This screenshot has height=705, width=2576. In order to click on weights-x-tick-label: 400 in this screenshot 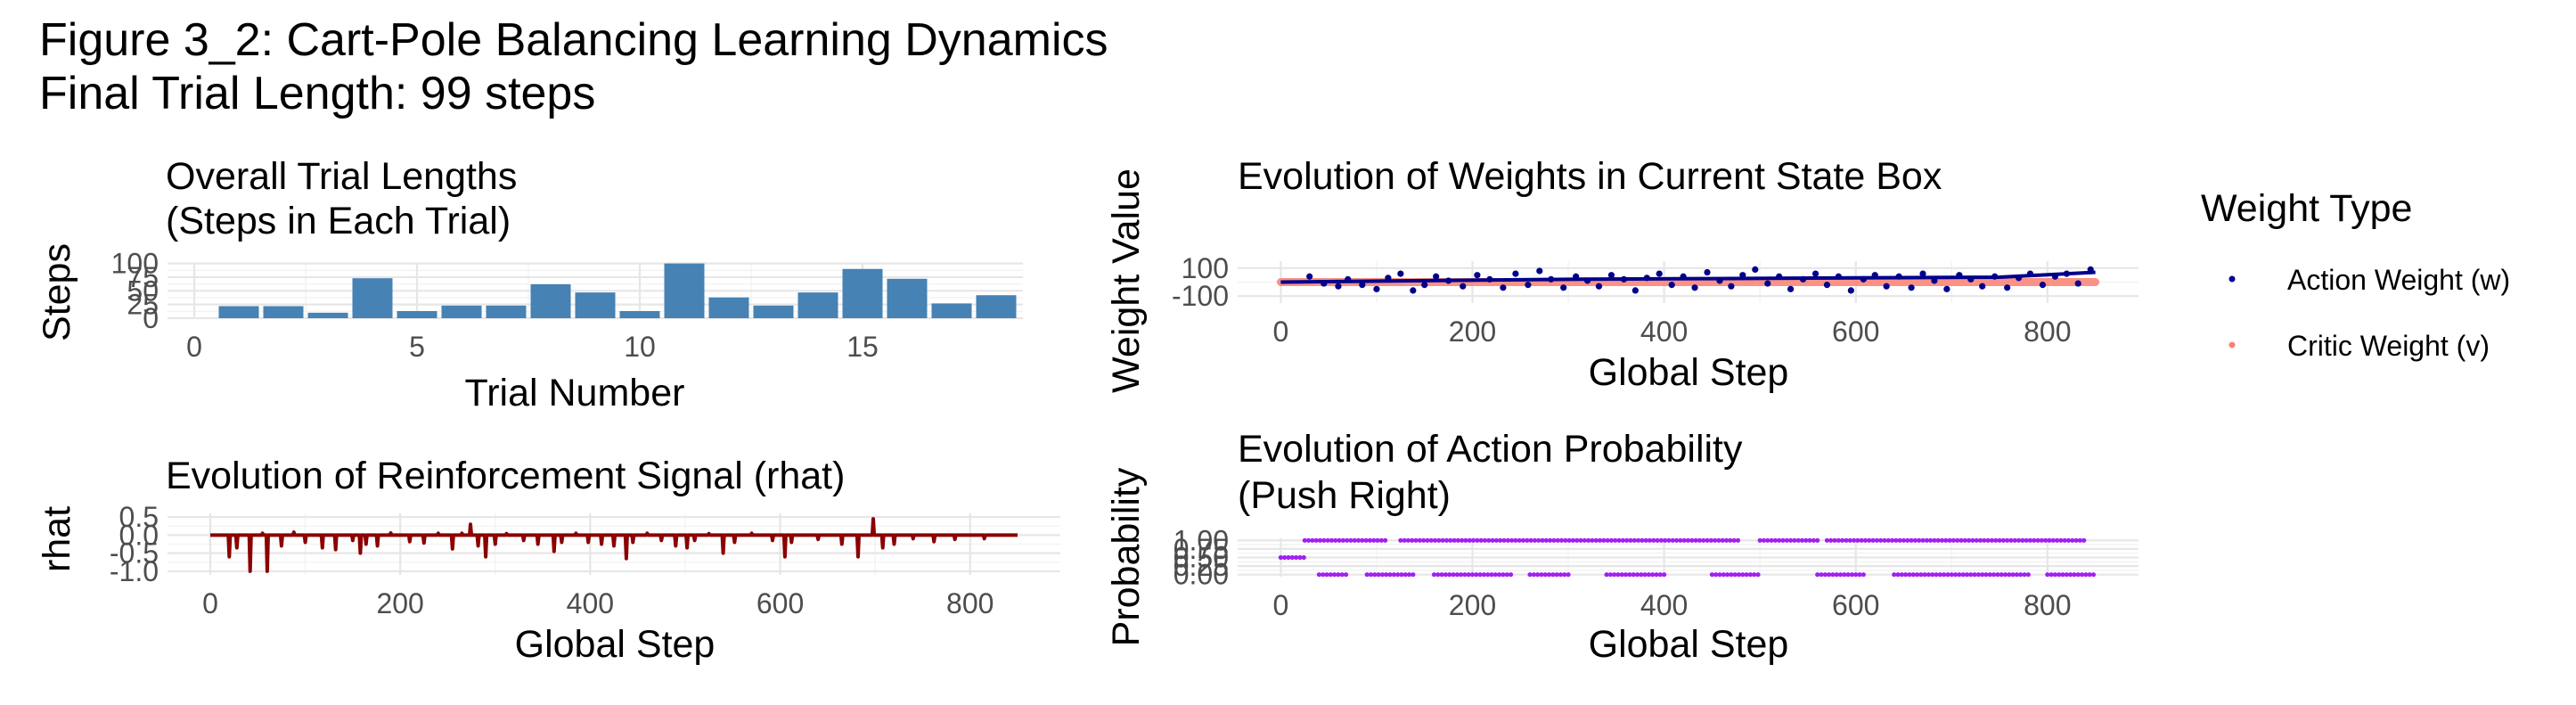, I will do `click(1664, 332)`.